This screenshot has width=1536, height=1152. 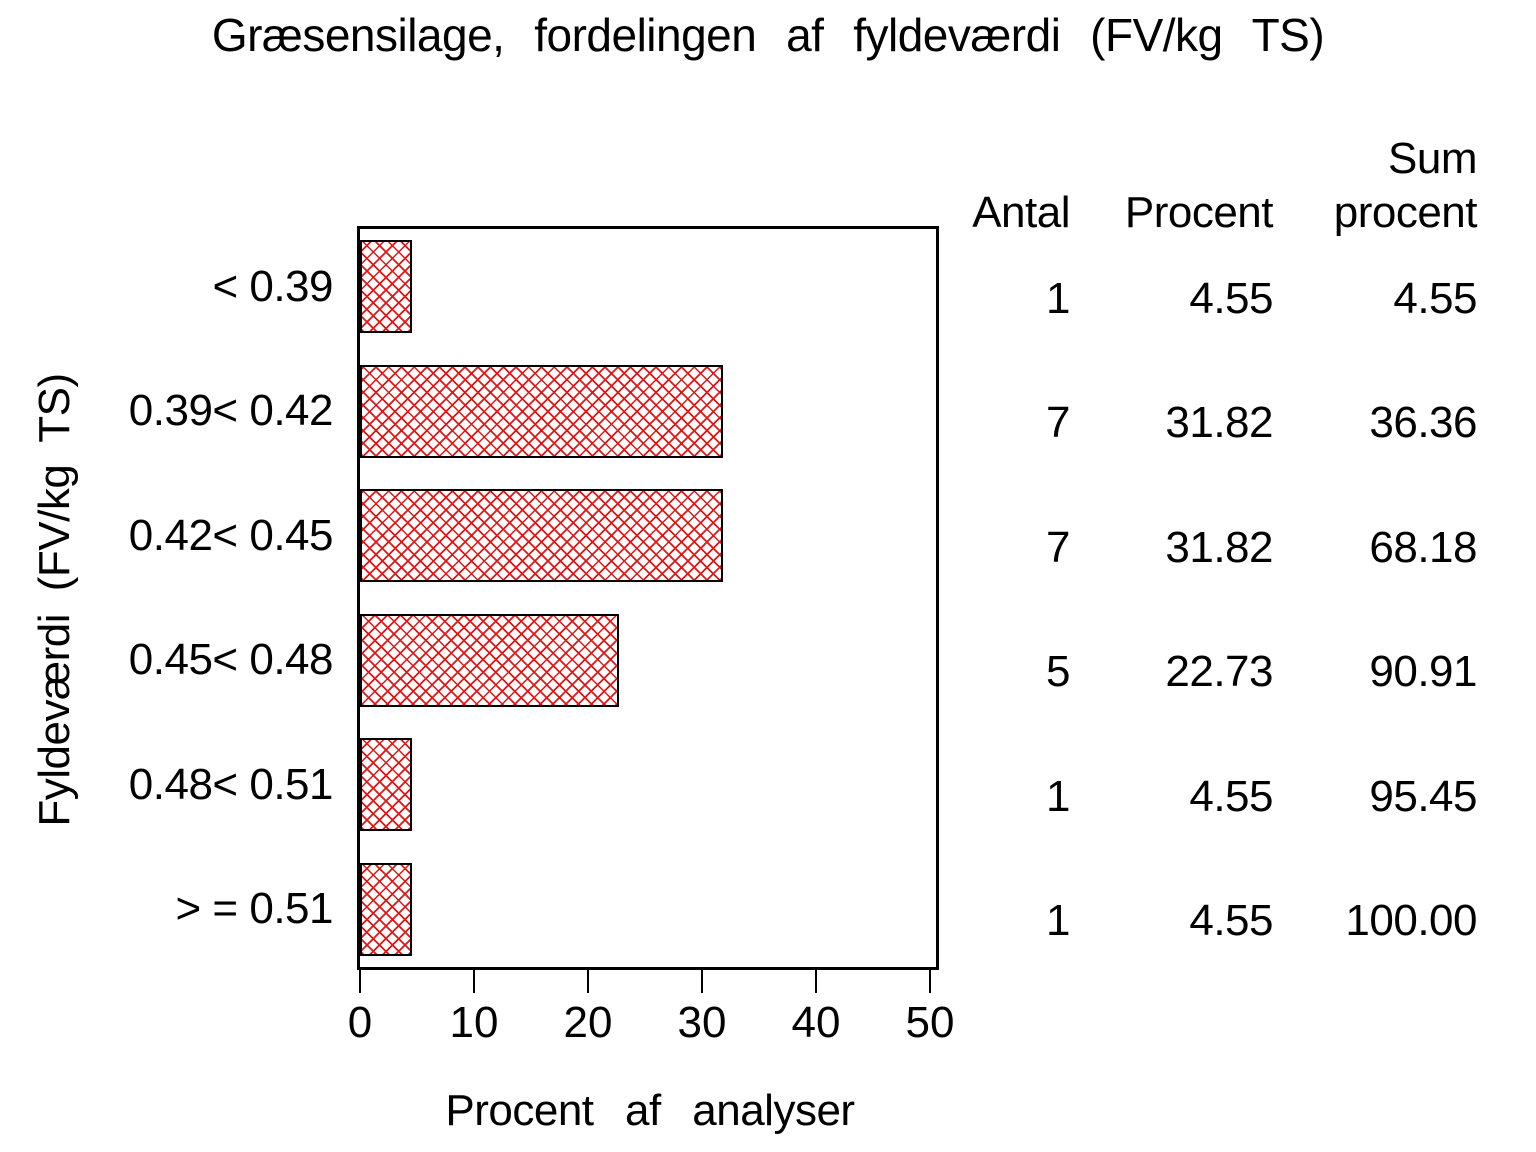 What do you see at coordinates (1423, 796) in the screenshot?
I see `table-cell-4-sum-procent: 95.45` at bounding box center [1423, 796].